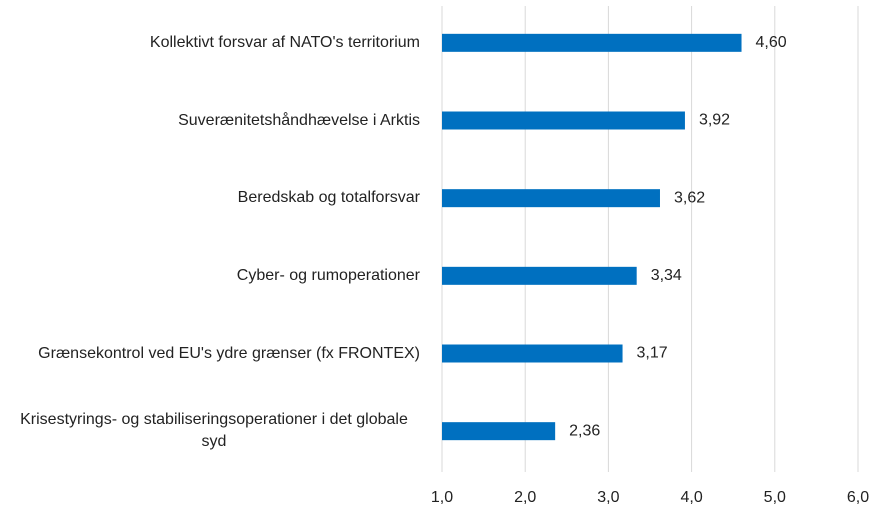 This screenshot has width=877, height=521. I want to click on category-label: Kollektivt forsvar af NATO's territorium, so click(210, 43).